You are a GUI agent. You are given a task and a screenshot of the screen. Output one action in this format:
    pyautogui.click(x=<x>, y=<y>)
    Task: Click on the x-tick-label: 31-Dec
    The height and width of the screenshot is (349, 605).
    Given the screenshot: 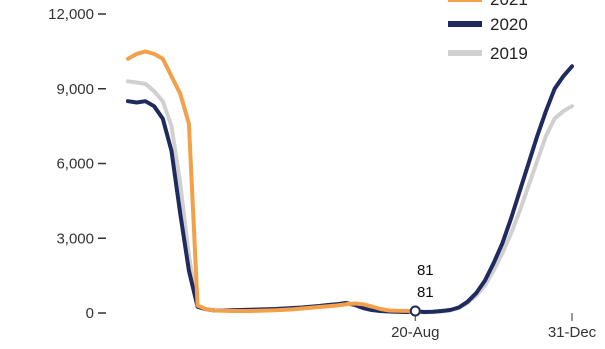 What is the action you would take?
    pyautogui.click(x=572, y=332)
    